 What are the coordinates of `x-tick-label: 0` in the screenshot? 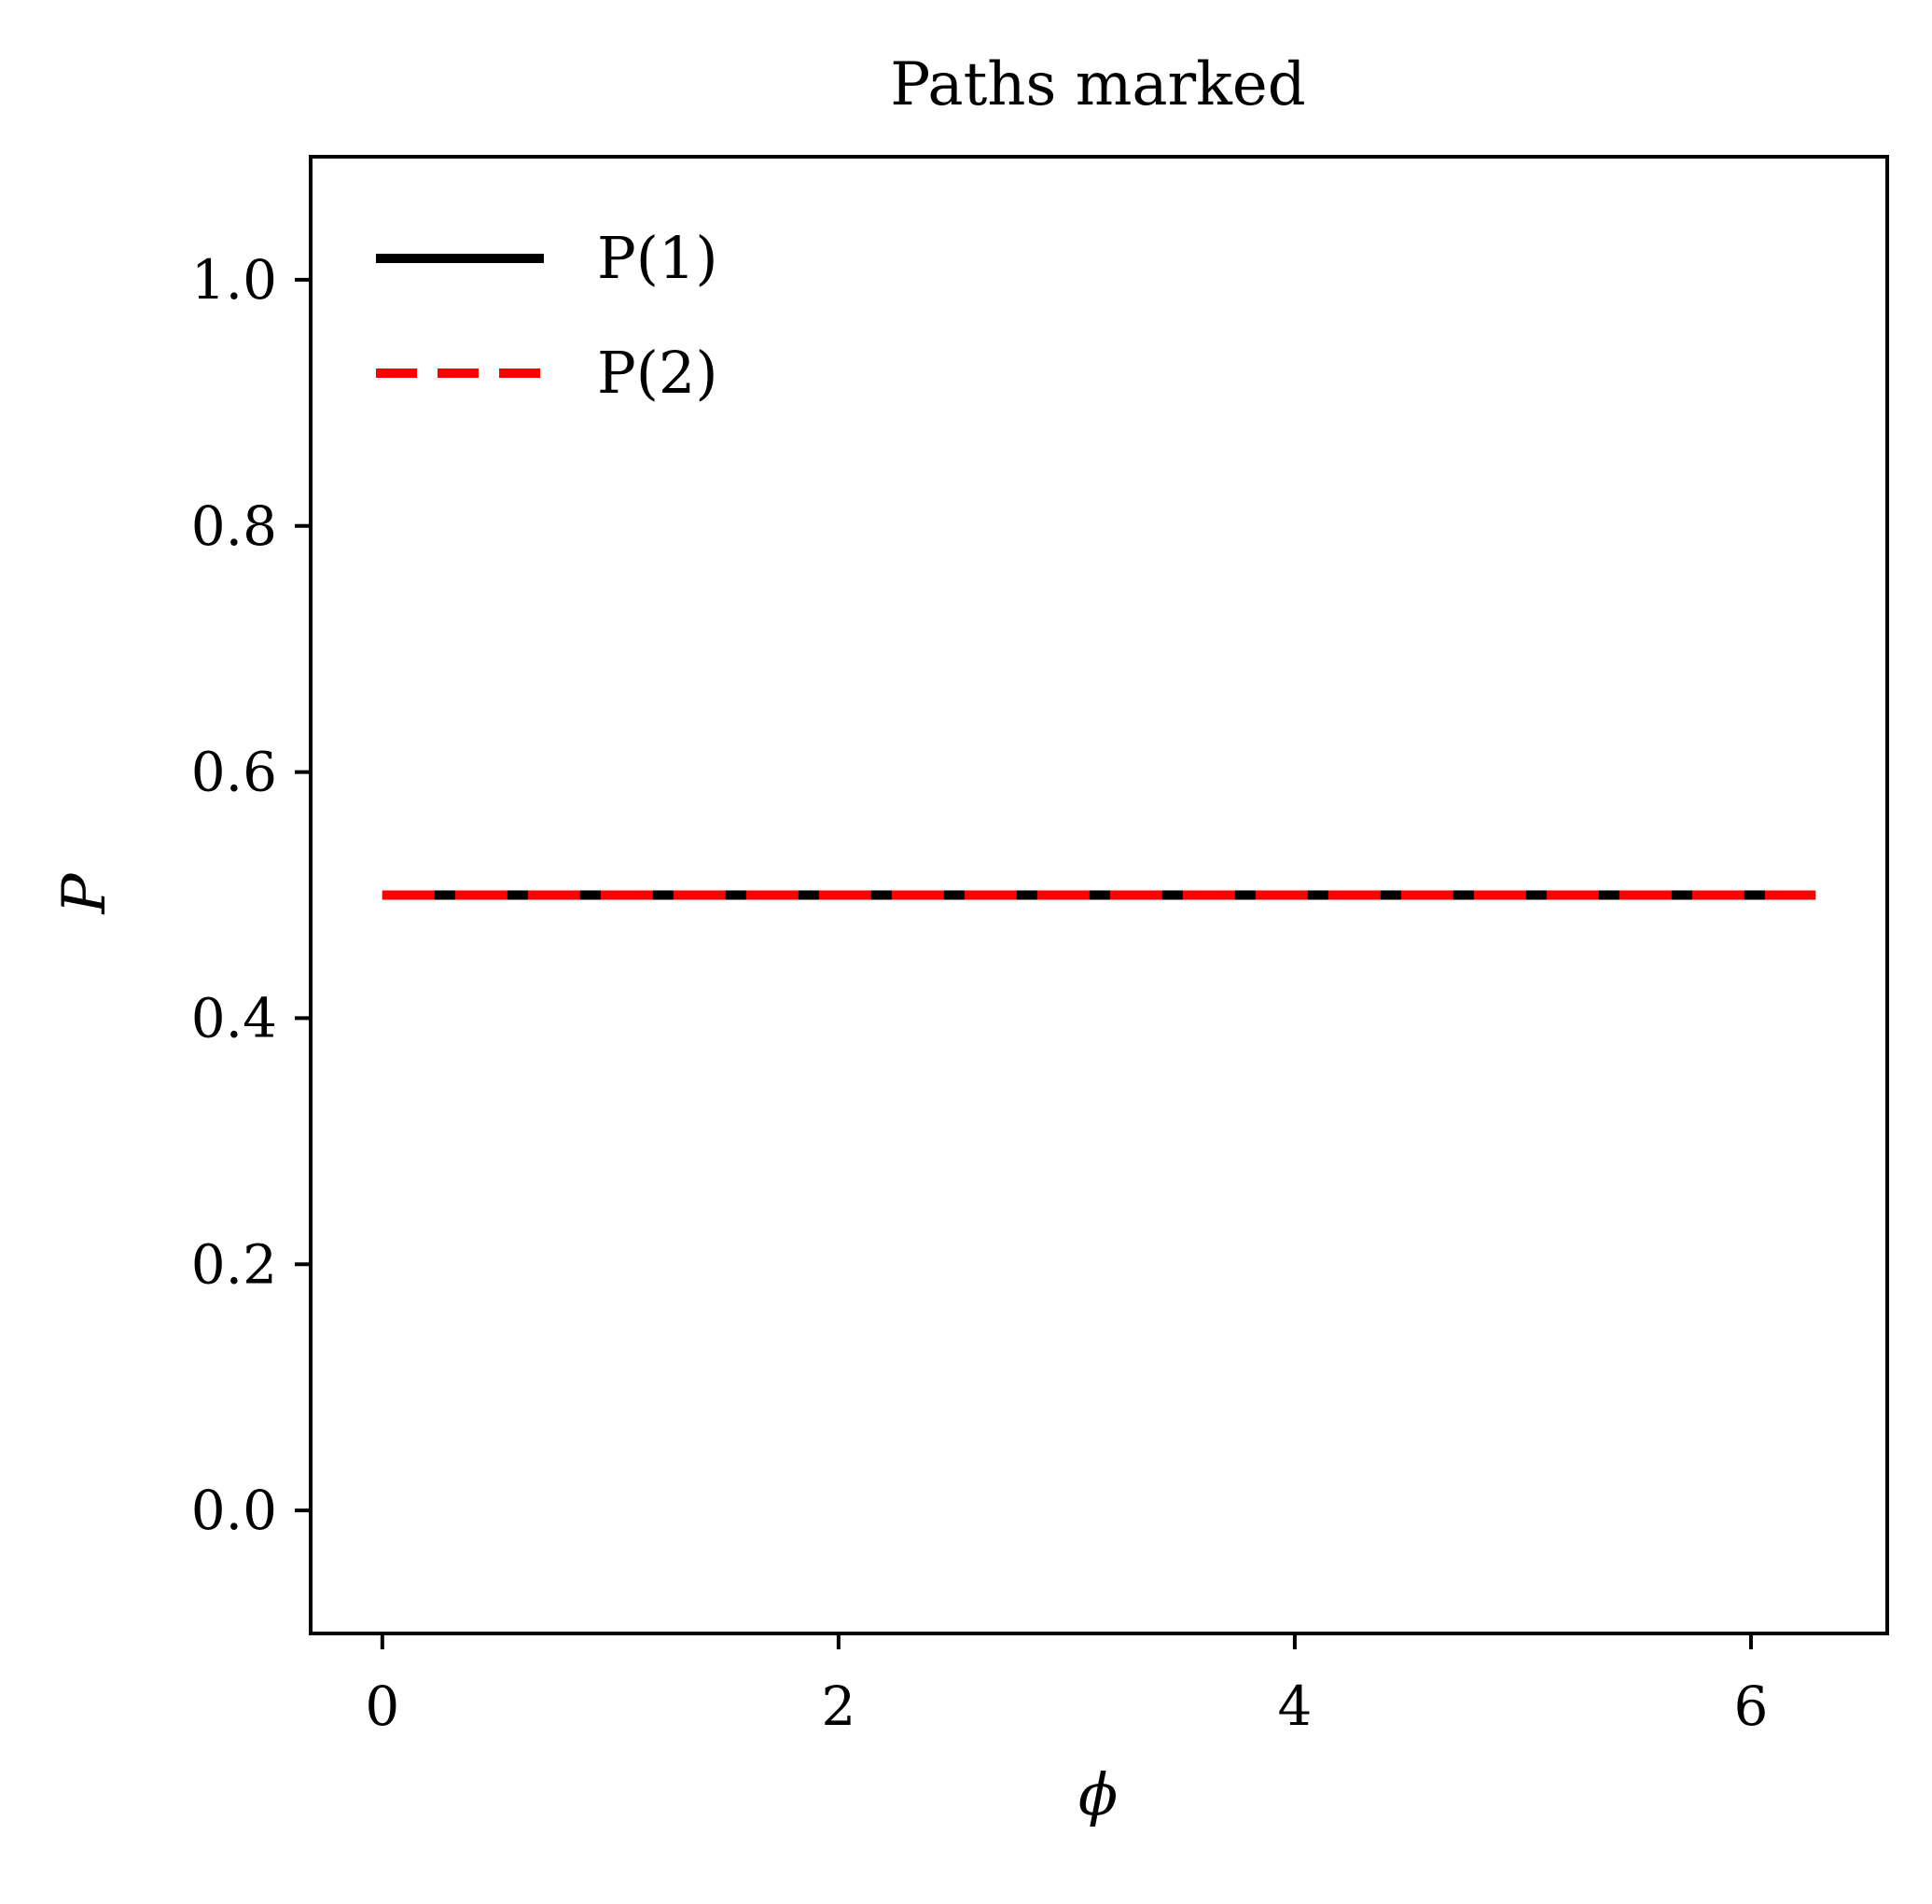 It's located at (382, 1706).